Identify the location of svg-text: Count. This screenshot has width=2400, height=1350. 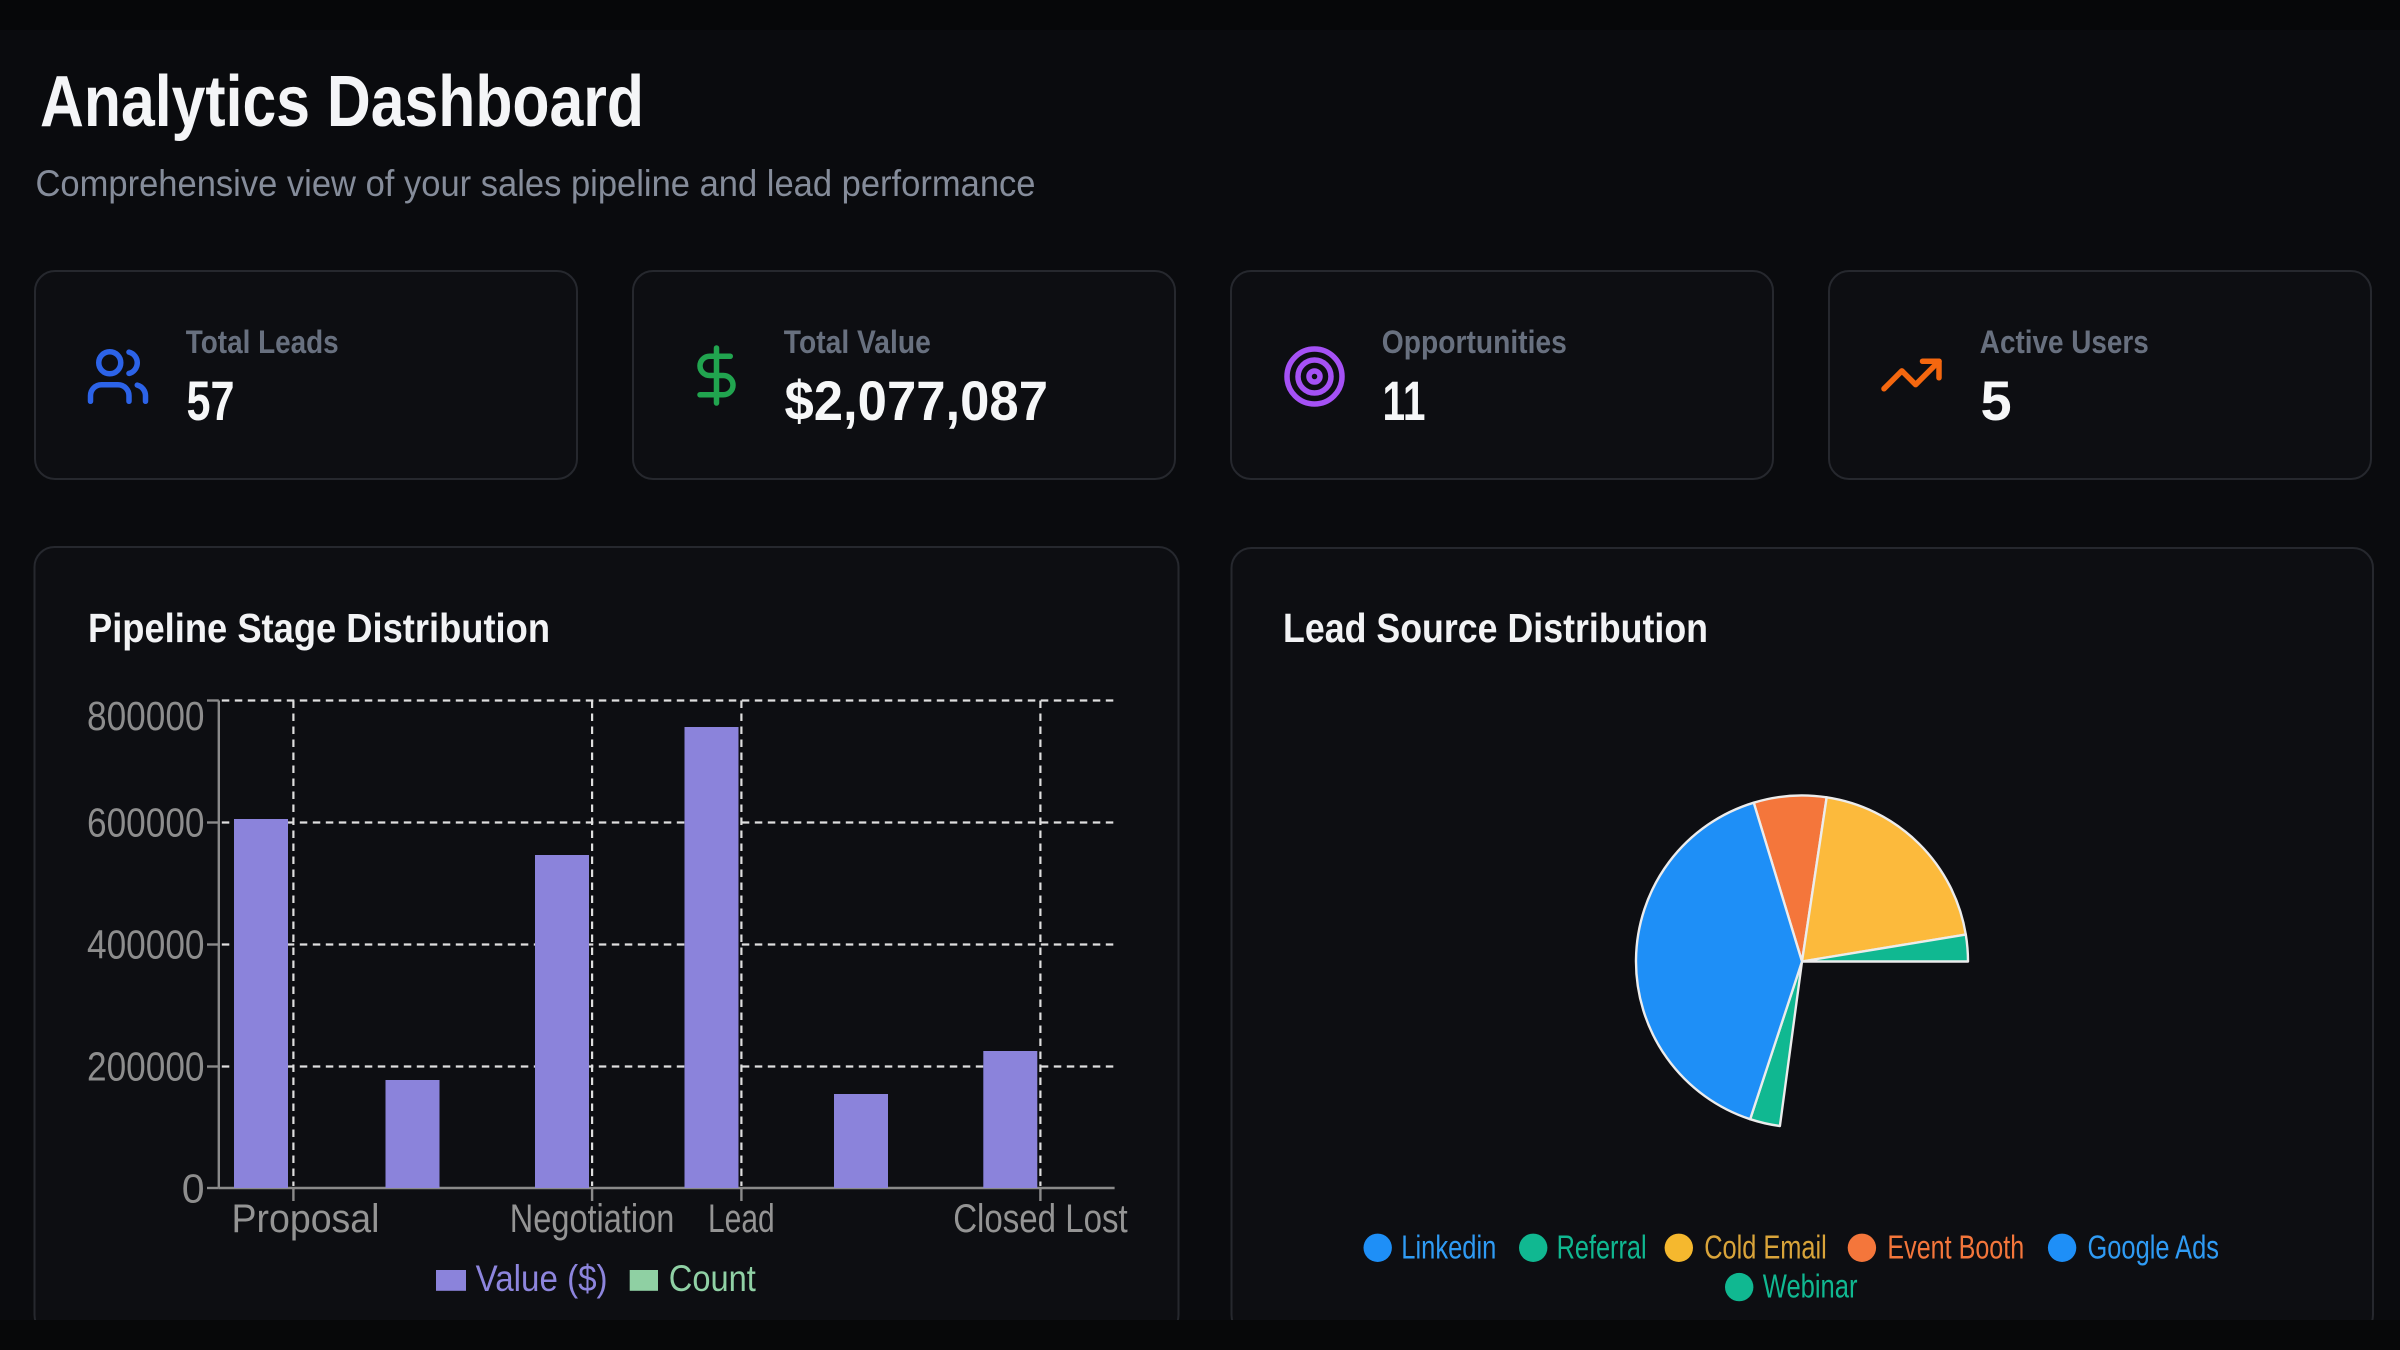
(713, 1278).